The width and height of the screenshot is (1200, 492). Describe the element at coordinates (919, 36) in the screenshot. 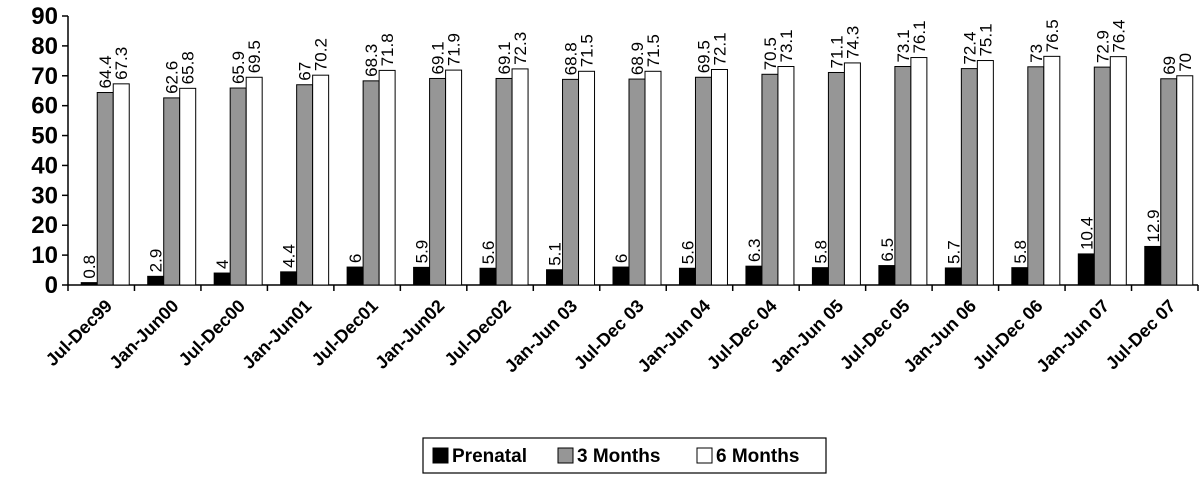

I see `data-label: 76.1` at that location.